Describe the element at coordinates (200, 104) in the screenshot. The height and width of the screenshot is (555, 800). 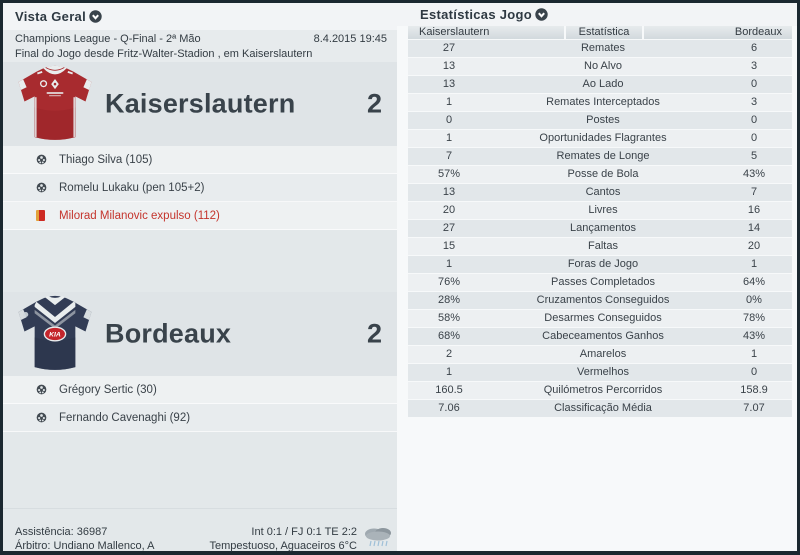
I see `home-team-block: Kaiserslautern 2` at that location.